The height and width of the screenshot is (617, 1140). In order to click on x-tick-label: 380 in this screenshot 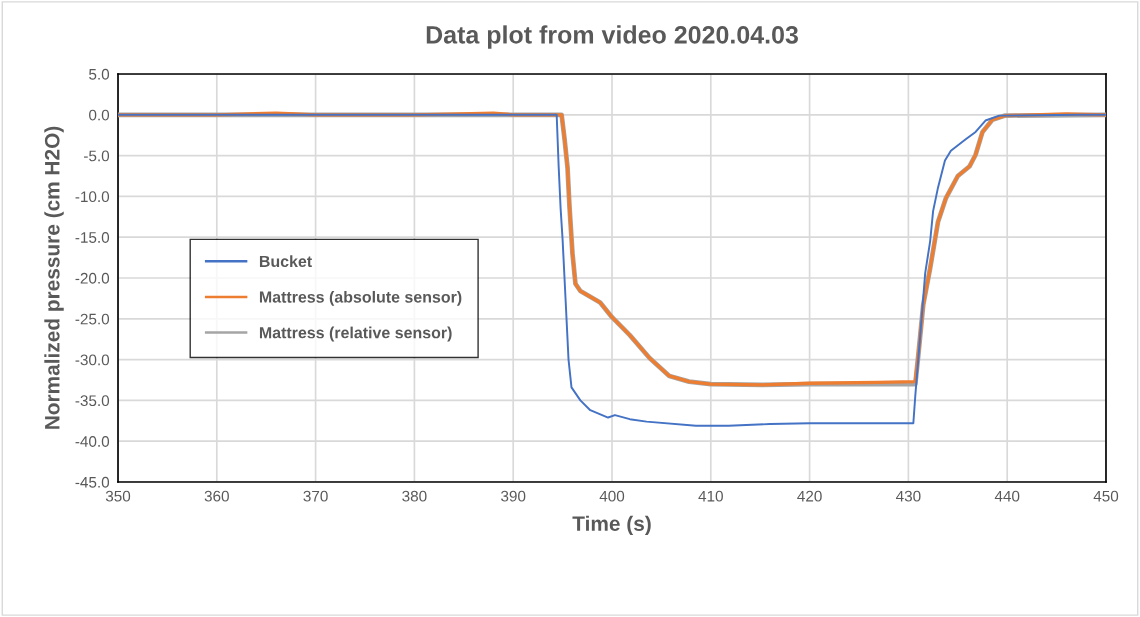, I will do `click(414, 496)`.